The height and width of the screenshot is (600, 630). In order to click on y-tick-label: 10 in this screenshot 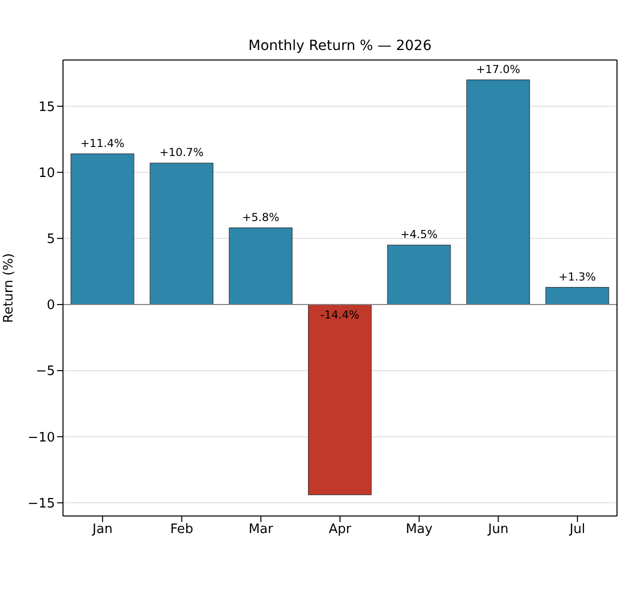, I will do `click(46, 173)`.